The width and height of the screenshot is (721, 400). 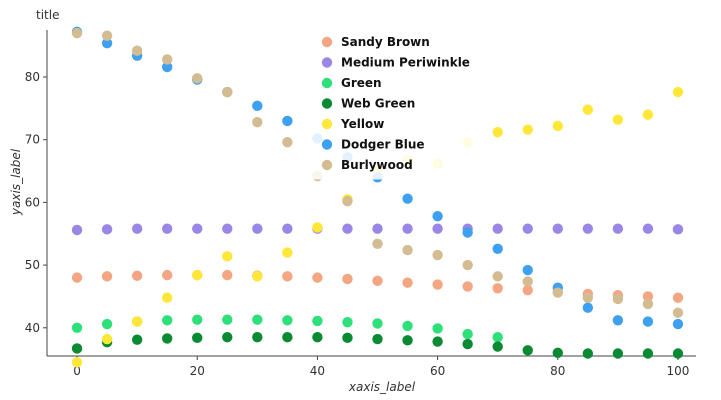 What do you see at coordinates (32, 77) in the screenshot?
I see `y-tick-label: 80` at bounding box center [32, 77].